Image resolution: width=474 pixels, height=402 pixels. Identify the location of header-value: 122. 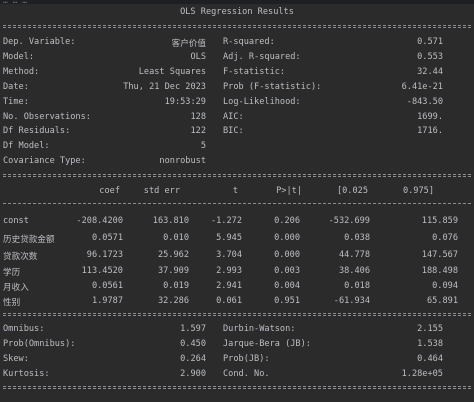
(198, 131).